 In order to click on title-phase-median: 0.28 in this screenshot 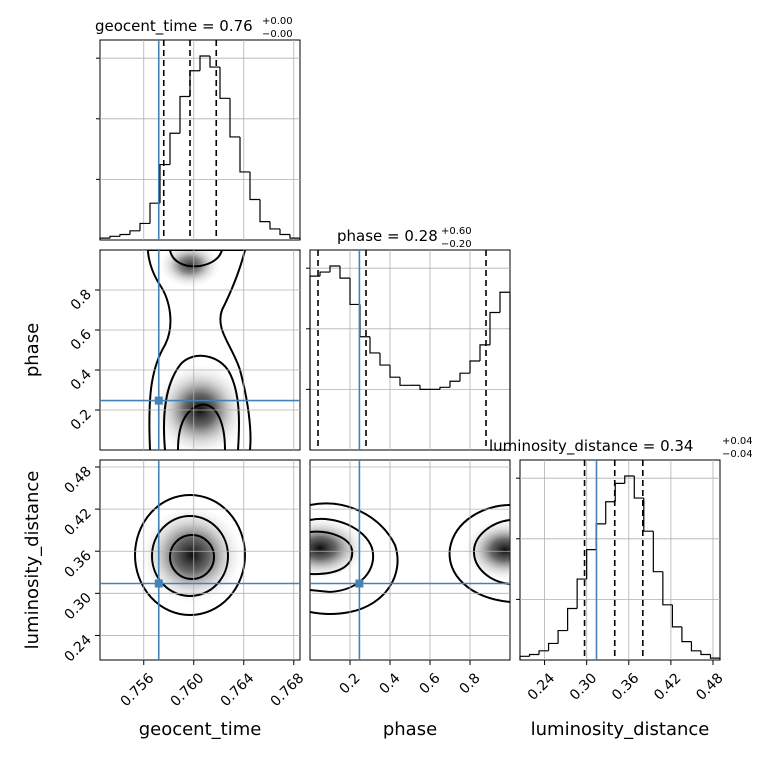, I will do `click(420, 236)`.